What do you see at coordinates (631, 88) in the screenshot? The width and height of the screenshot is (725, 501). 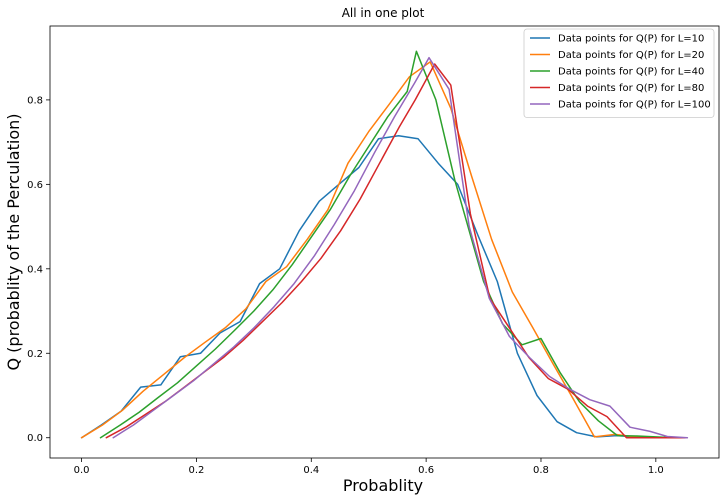 I see `legend-label: Data points for Q(P) for L=80` at bounding box center [631, 88].